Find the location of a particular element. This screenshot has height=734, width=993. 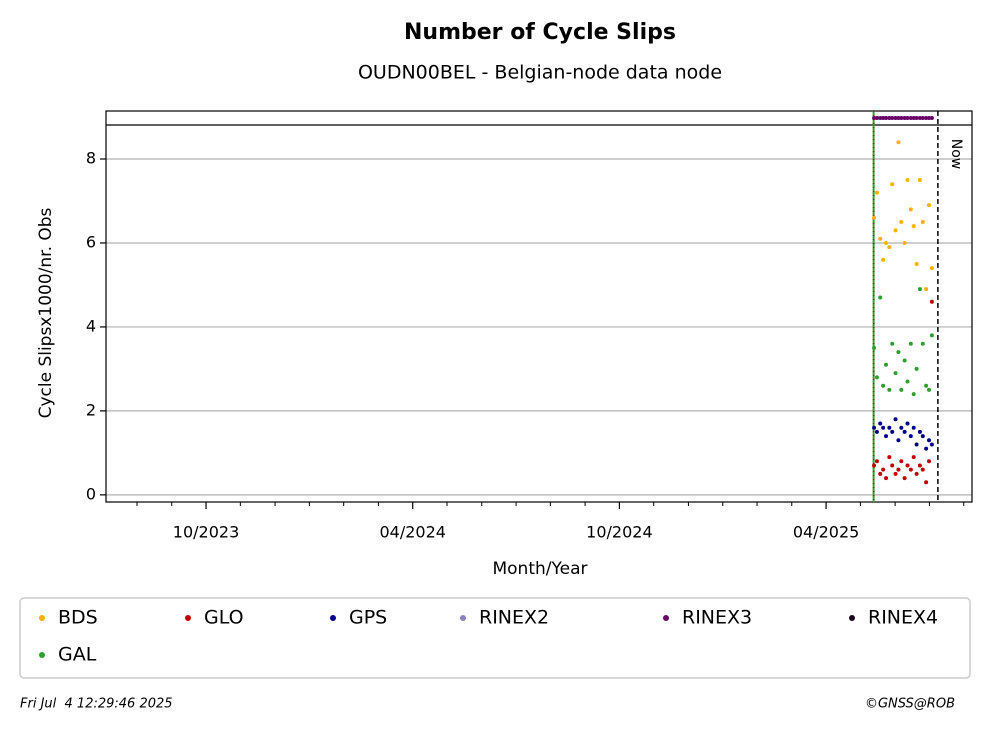

legend-label: BDS is located at coordinates (78, 618).